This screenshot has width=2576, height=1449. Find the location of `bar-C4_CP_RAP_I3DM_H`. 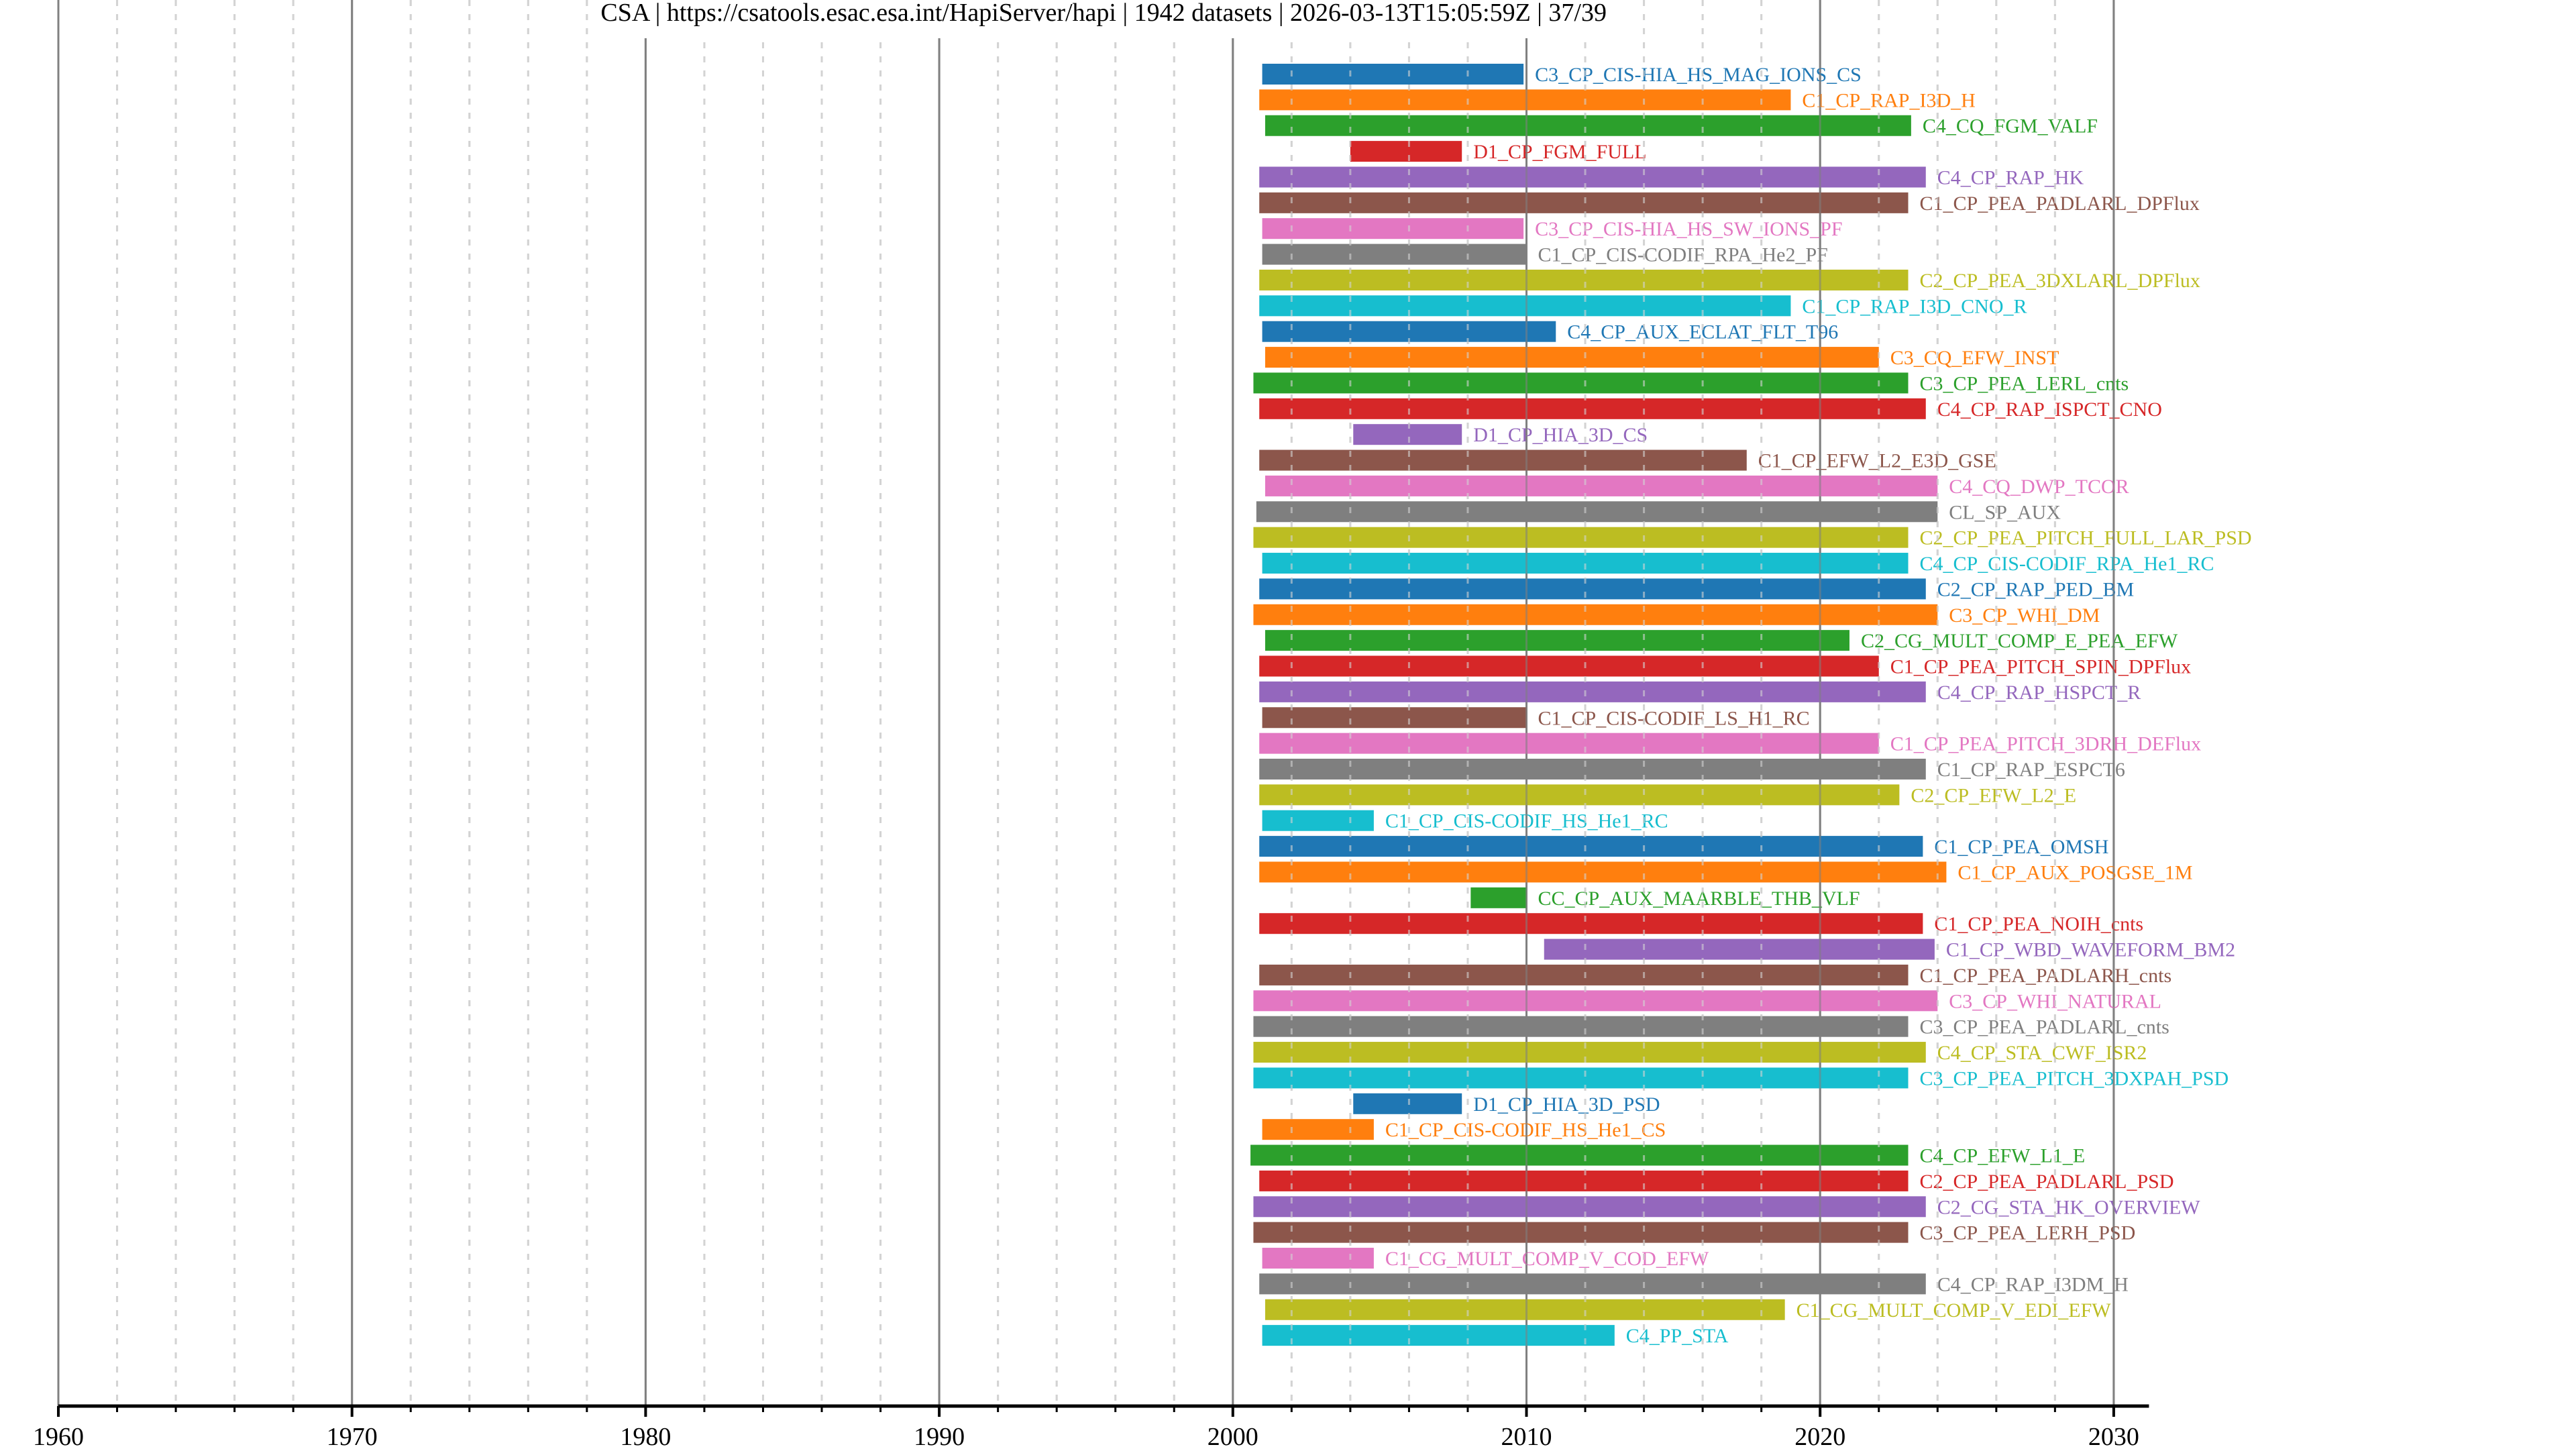

bar-C4_CP_RAP_I3DM_H is located at coordinates (1592, 1284).